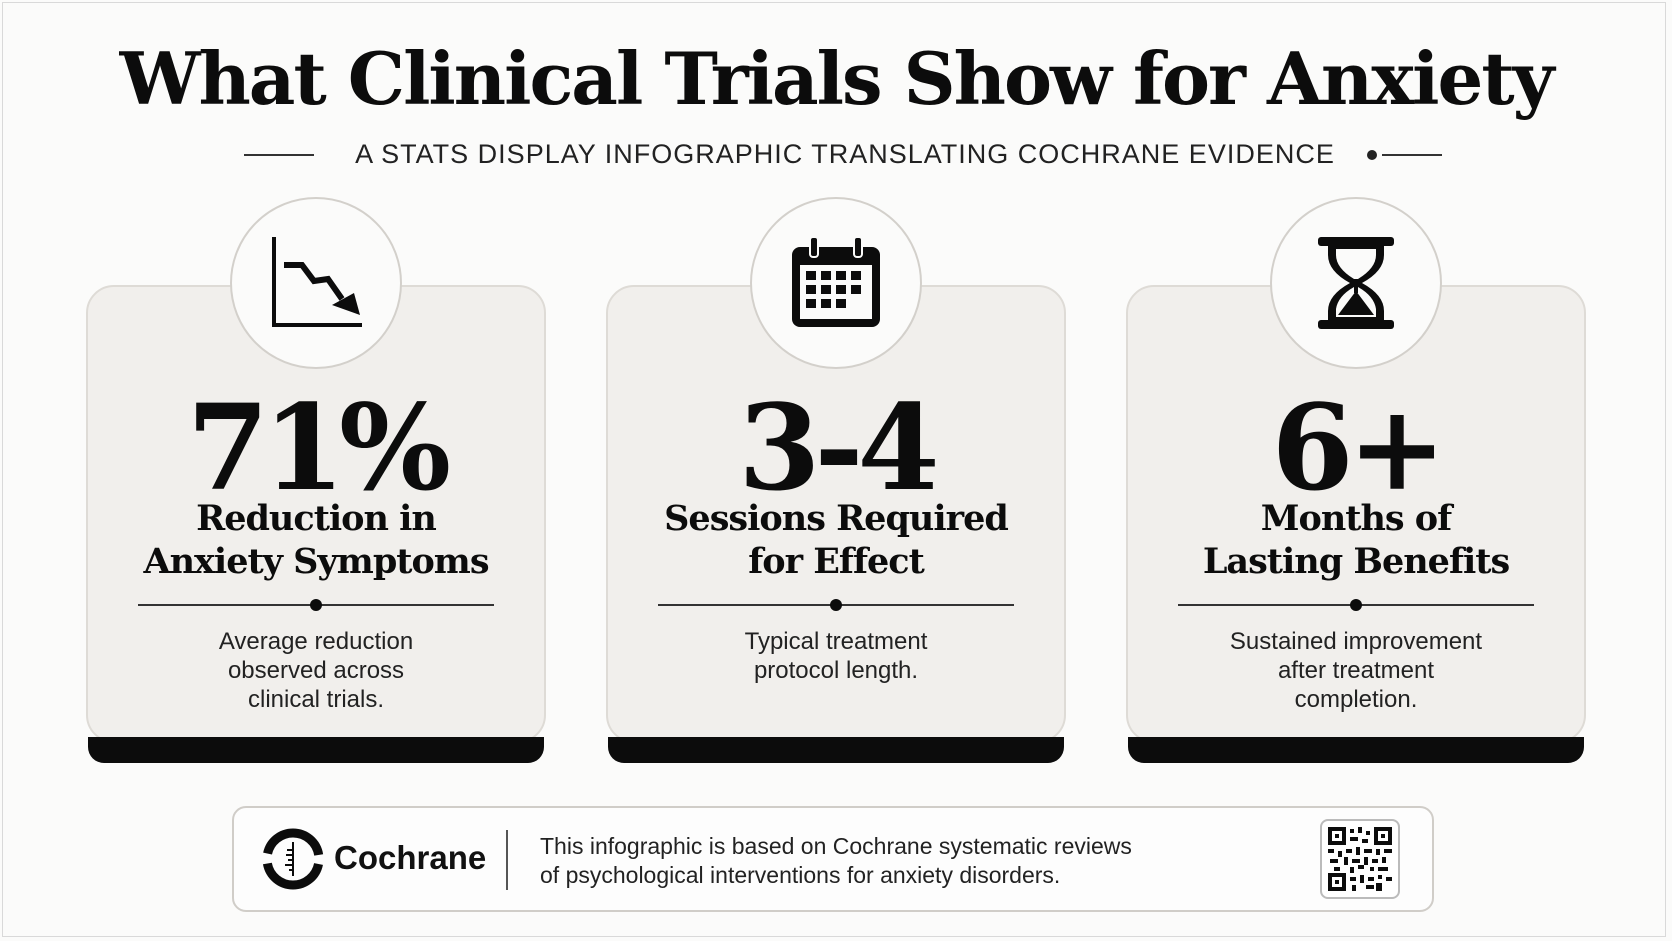 This screenshot has width=1672, height=941. Describe the element at coordinates (293, 859) in the screenshot. I see `cochrane-logo-icon` at that location.